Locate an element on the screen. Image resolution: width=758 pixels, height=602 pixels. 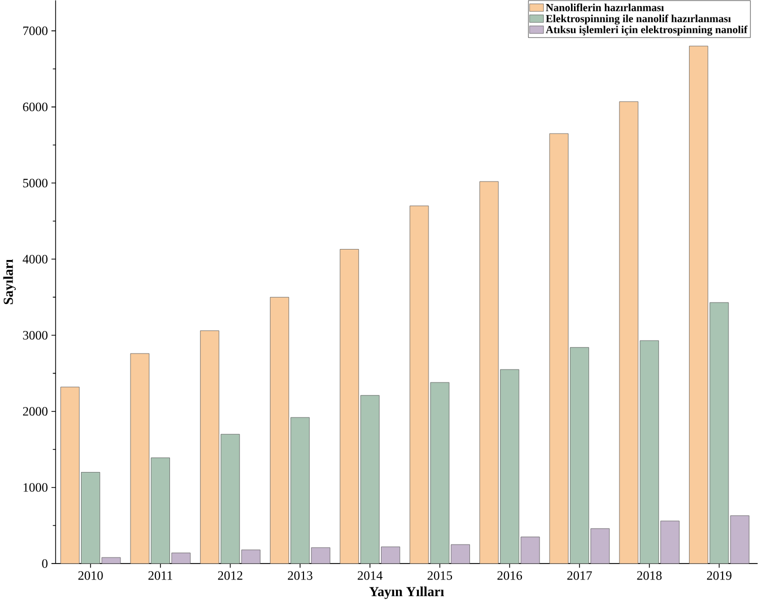
y-tick-label: 4000 is located at coordinates (35, 259).